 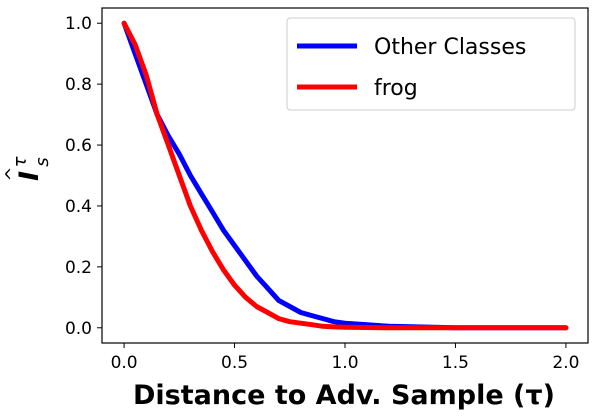 I want to click on x-tick-label: 2.0, so click(x=565, y=363).